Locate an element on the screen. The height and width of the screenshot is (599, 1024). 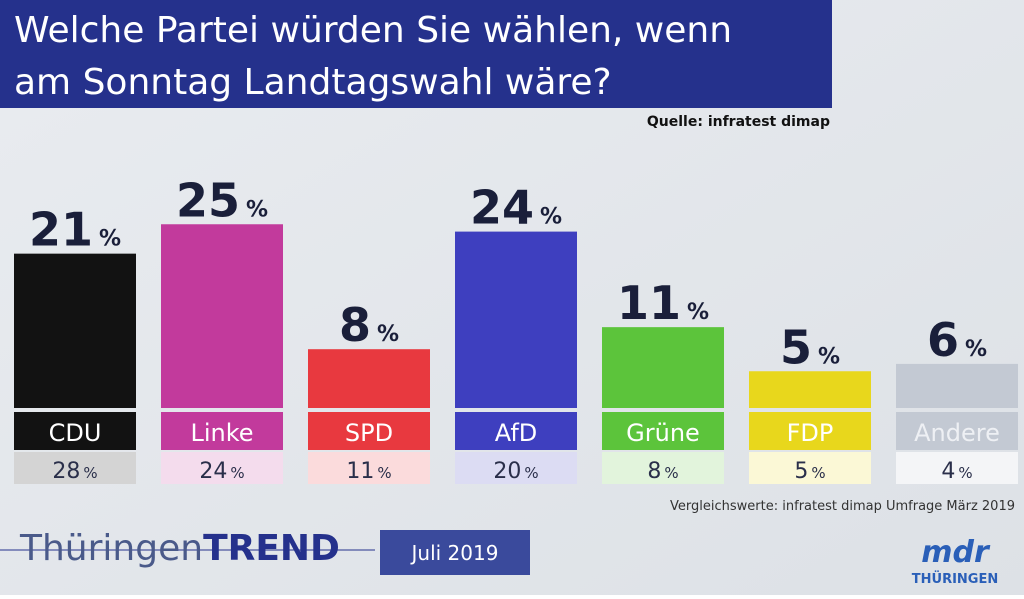
value-label: 5% is located at coordinates (810, 347).